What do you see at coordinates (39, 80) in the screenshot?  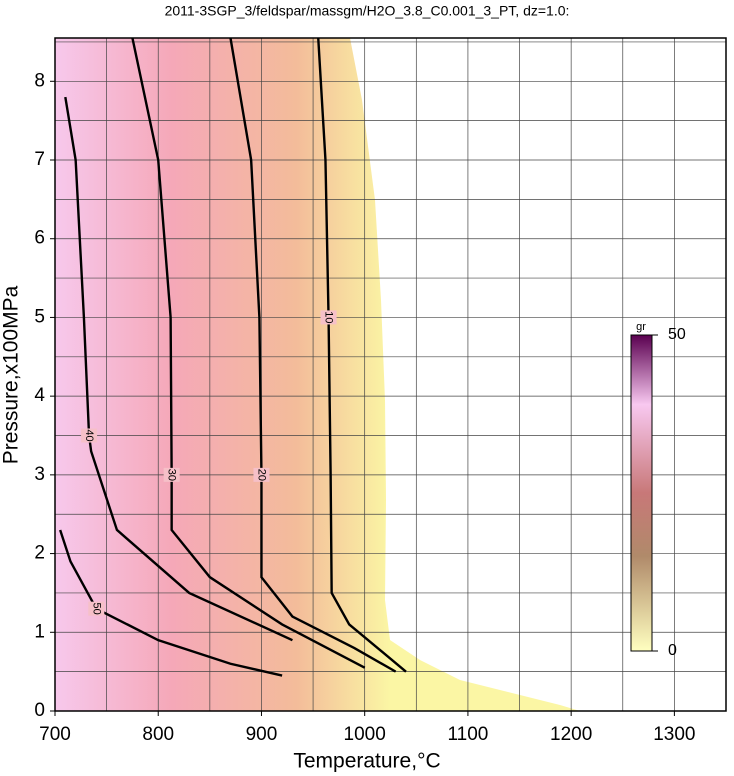 I see `y-tick-label: 8` at bounding box center [39, 80].